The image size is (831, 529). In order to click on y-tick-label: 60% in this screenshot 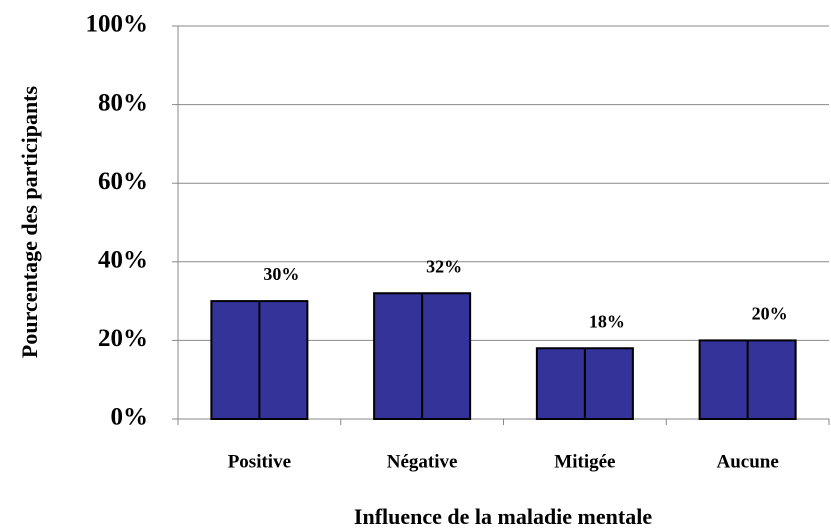, I will do `click(123, 181)`.